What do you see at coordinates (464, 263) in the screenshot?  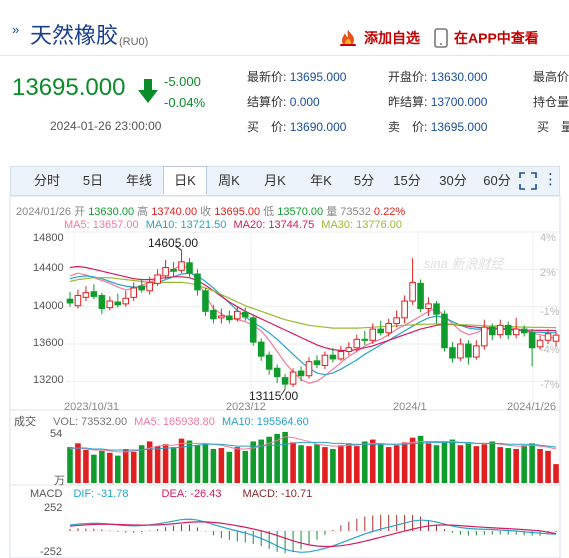 I see `sina-watermark: sina 新浪财经` at bounding box center [464, 263].